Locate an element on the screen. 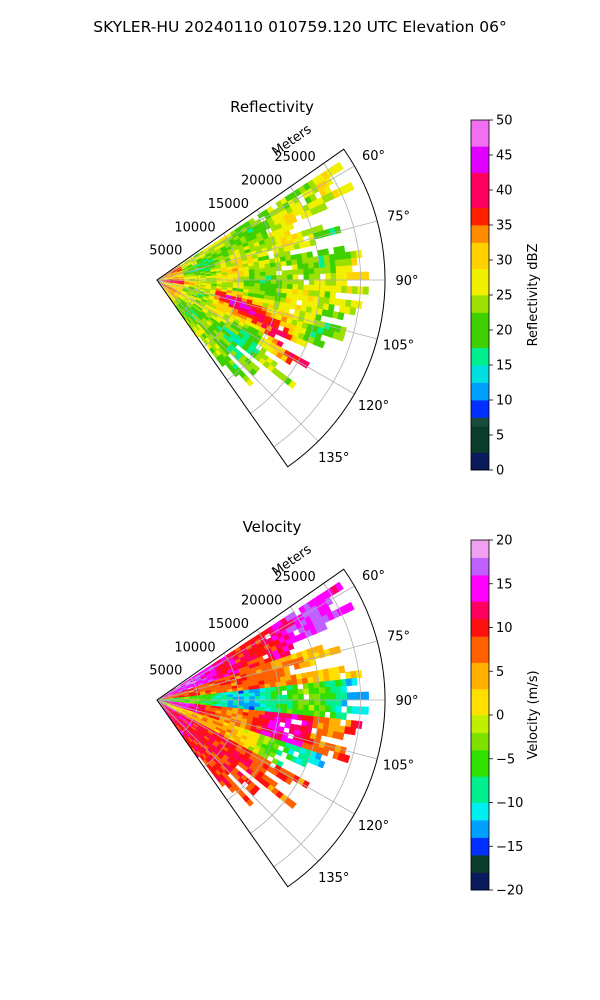 The width and height of the screenshot is (600, 1000). reflectivity-data-layer is located at coordinates (263, 275).